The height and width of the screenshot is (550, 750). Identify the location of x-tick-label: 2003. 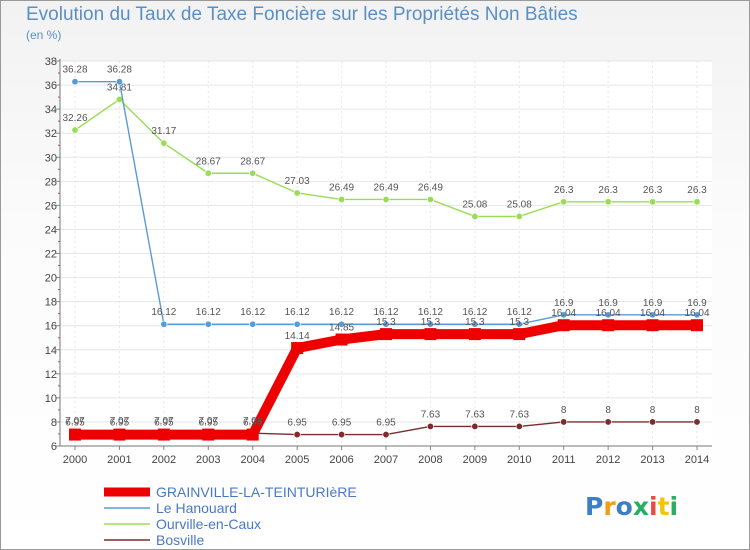
(208, 460).